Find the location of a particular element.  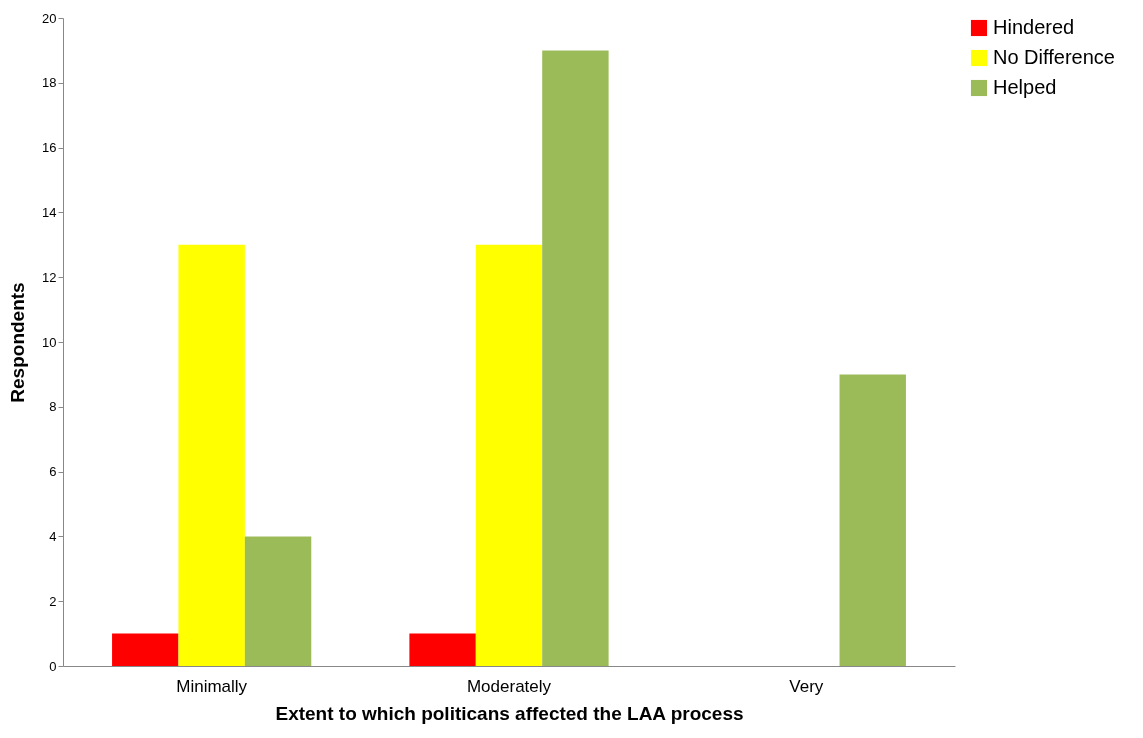

legend-label: Helped is located at coordinates (1025, 87).